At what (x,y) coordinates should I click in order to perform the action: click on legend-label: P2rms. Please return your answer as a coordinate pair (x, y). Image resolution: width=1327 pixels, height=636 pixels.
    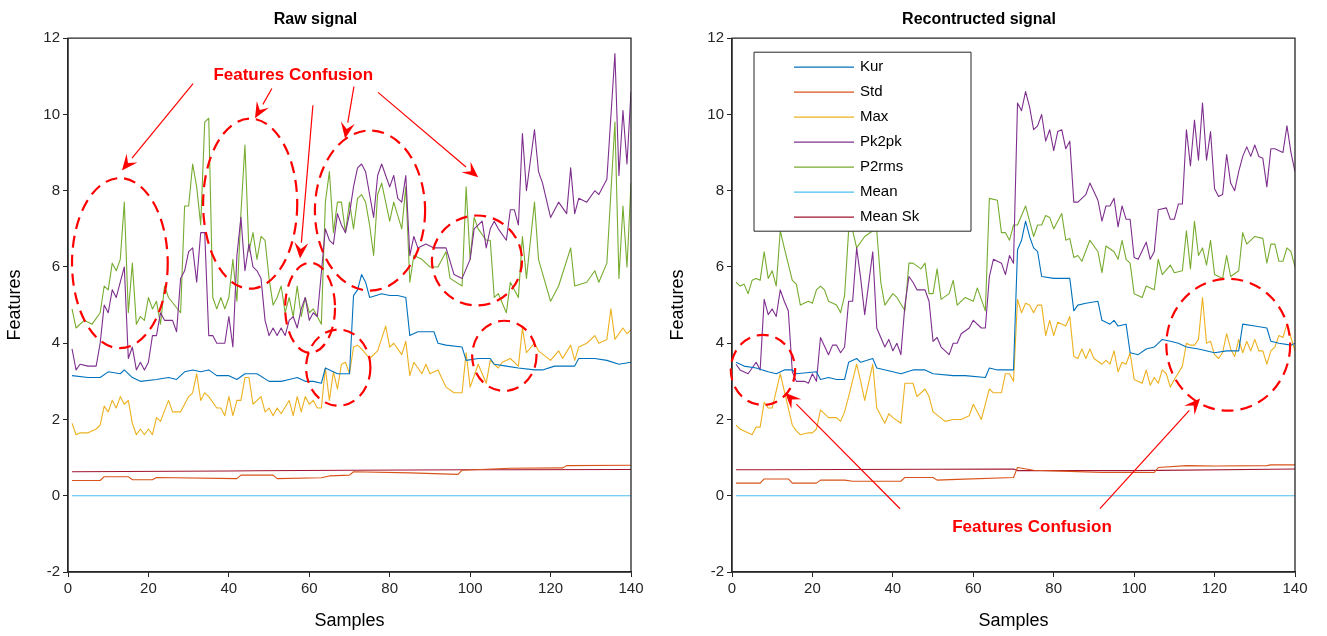
    Looking at the image, I should click on (882, 166).